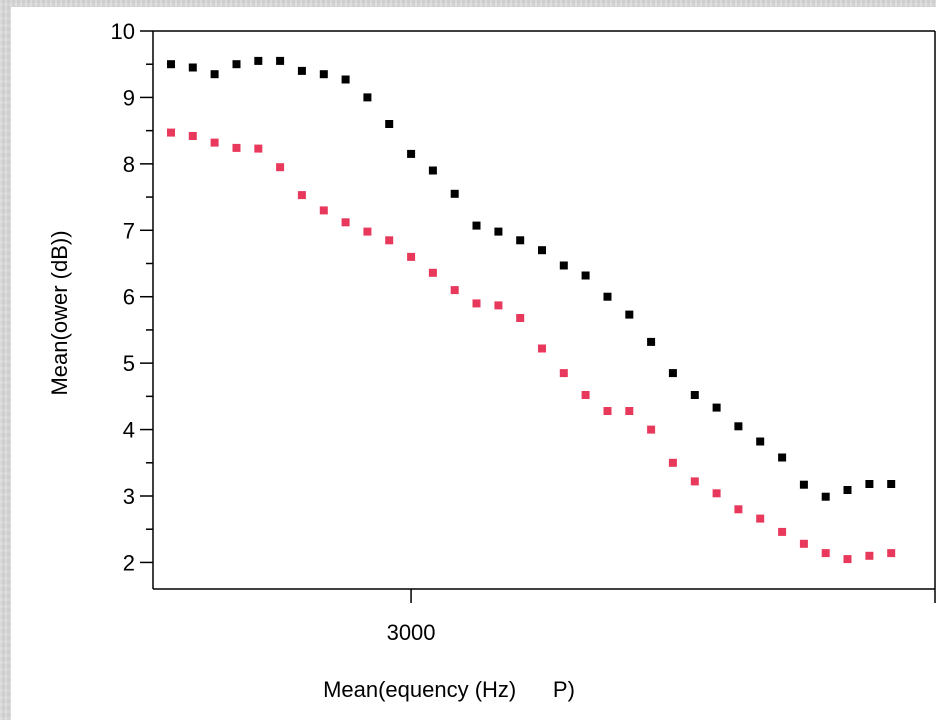 Image resolution: width=936 pixels, height=720 pixels. Describe the element at coordinates (129, 164) in the screenshot. I see `y-tick-label: 8` at that location.